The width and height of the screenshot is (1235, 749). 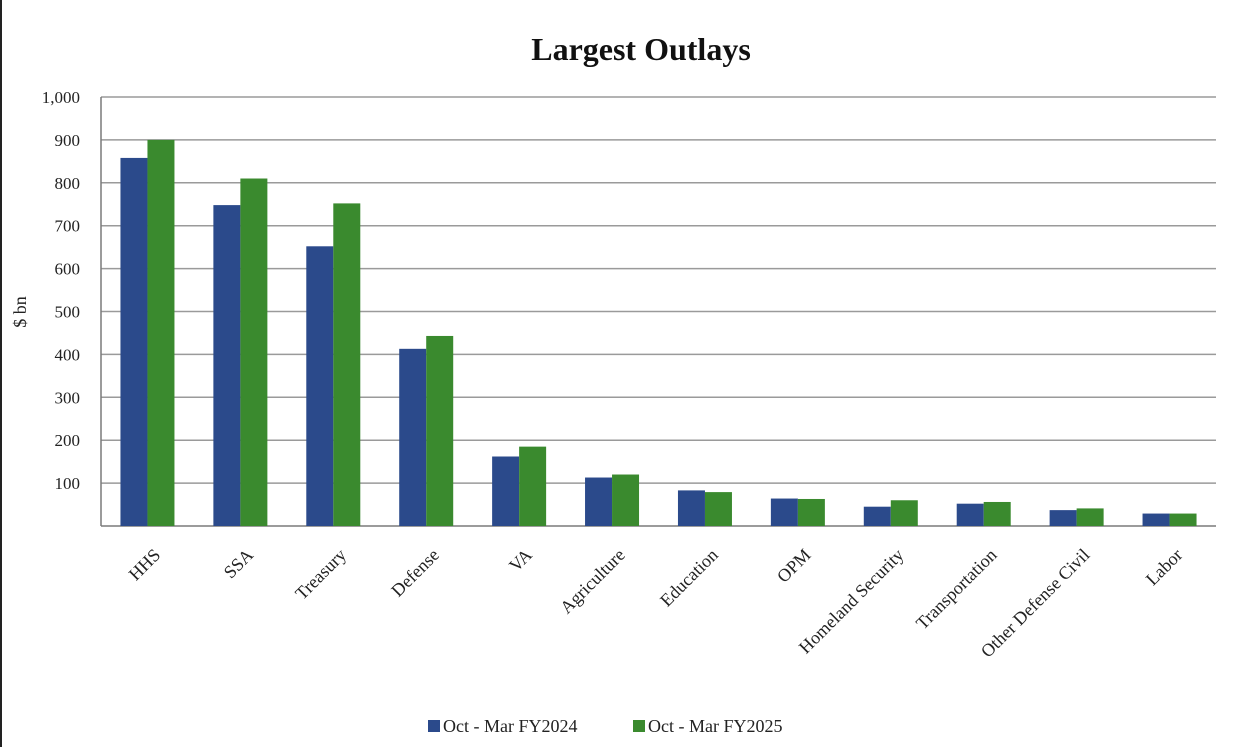 I want to click on x-tick-label: Defense, so click(x=415, y=573).